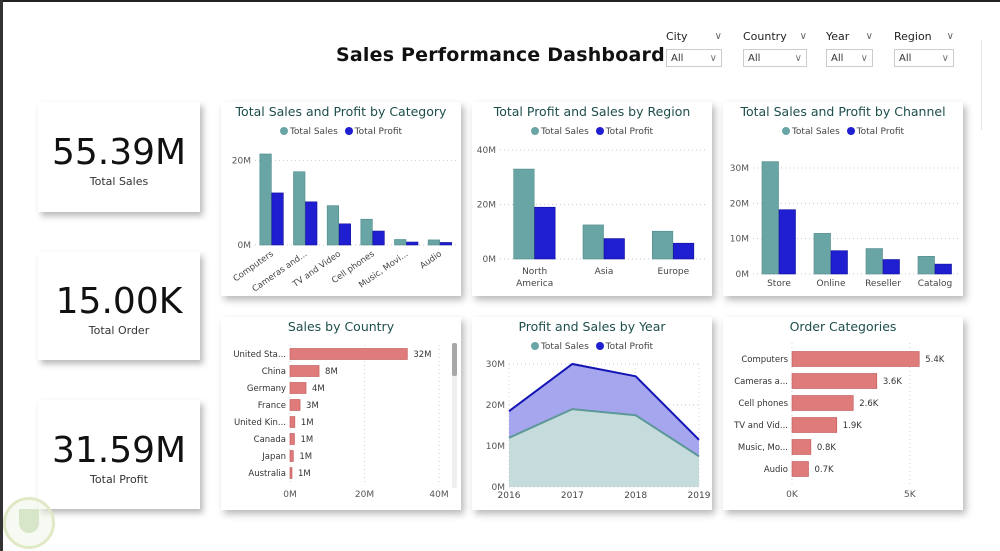 The height and width of the screenshot is (551, 1000). I want to click on scrollbar-thumb, so click(454, 359).